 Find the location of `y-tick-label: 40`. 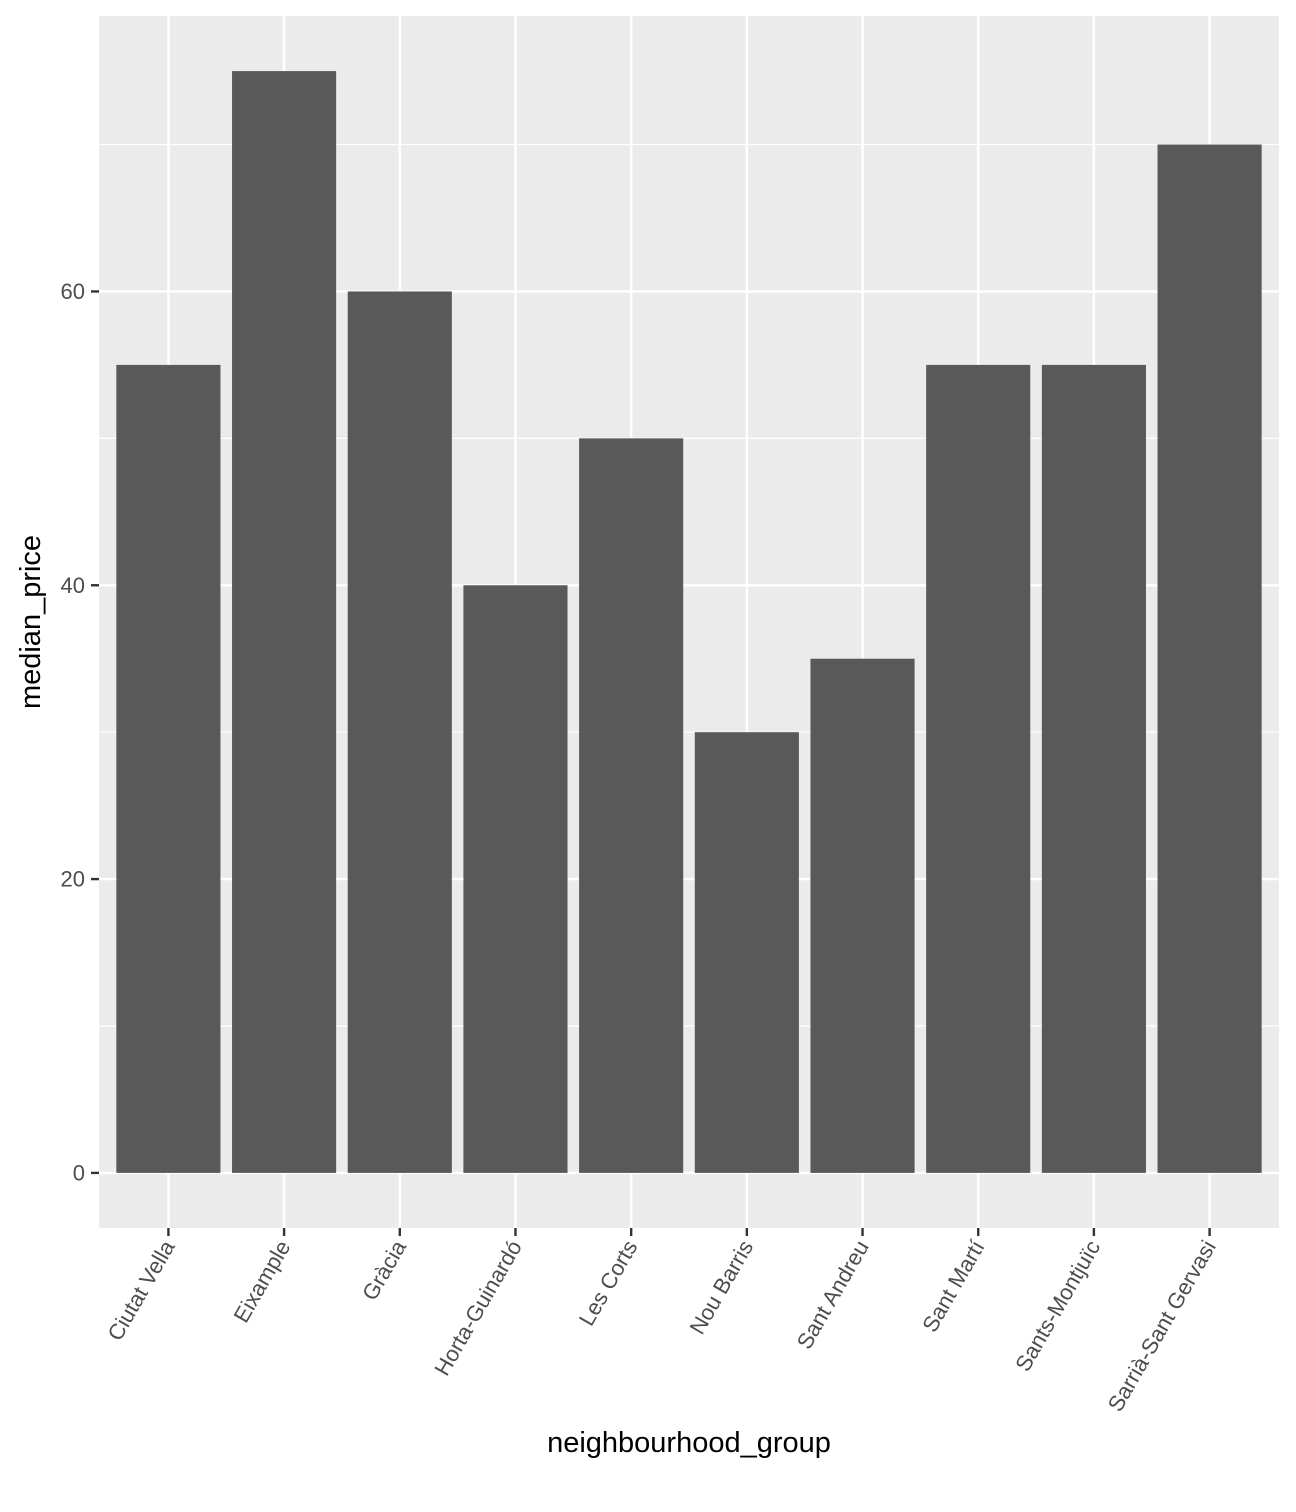

y-tick-label: 40 is located at coordinates (73, 585).